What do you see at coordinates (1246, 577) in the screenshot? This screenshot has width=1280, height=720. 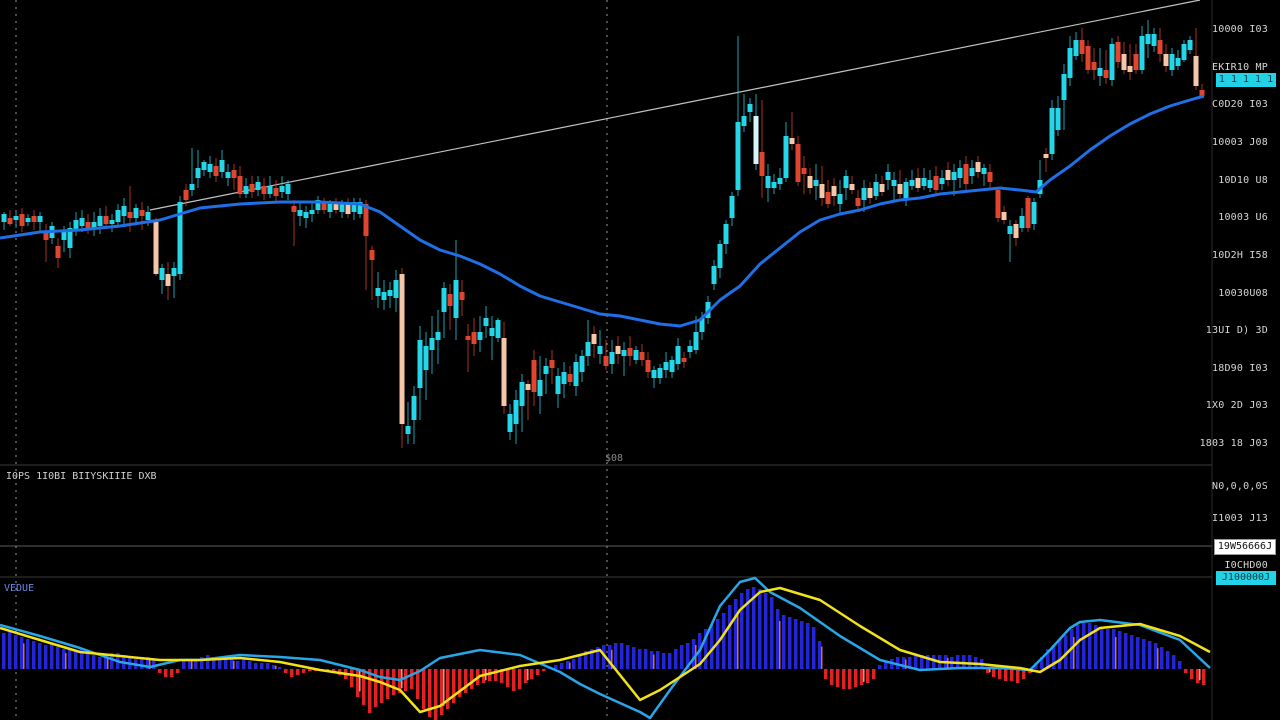 I see `macd-value: J100000J` at bounding box center [1246, 577].